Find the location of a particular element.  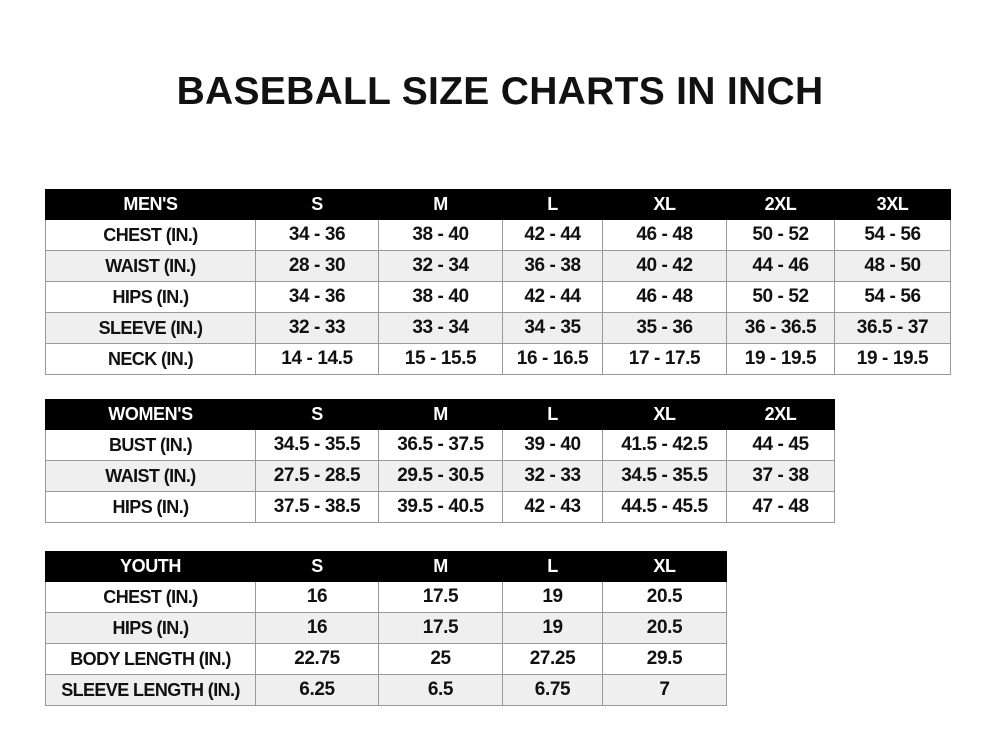

size-value: 48 - 50 is located at coordinates (892, 266).